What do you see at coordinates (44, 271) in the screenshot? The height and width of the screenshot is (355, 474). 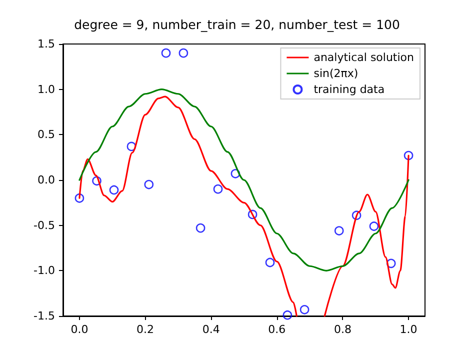 I see `y-tick-label: -1.0` at bounding box center [44, 271].